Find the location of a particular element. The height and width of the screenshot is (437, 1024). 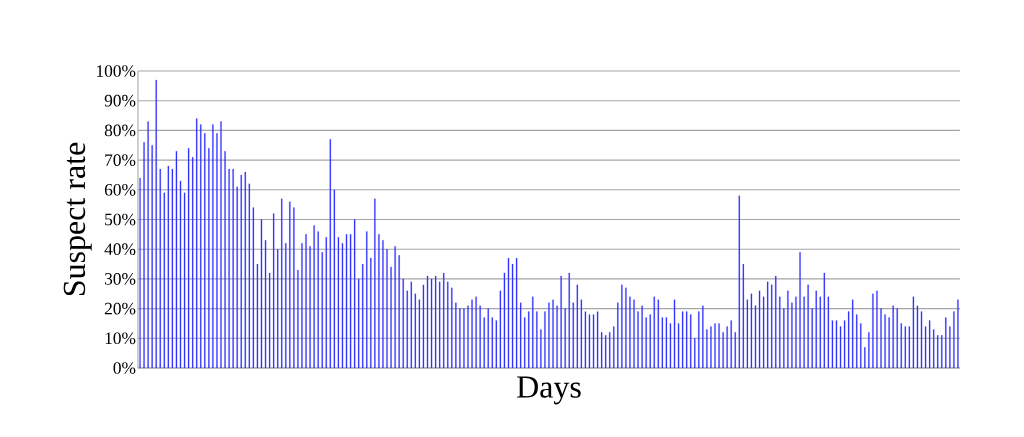

y-tick-label: 10% is located at coordinates (120, 338).